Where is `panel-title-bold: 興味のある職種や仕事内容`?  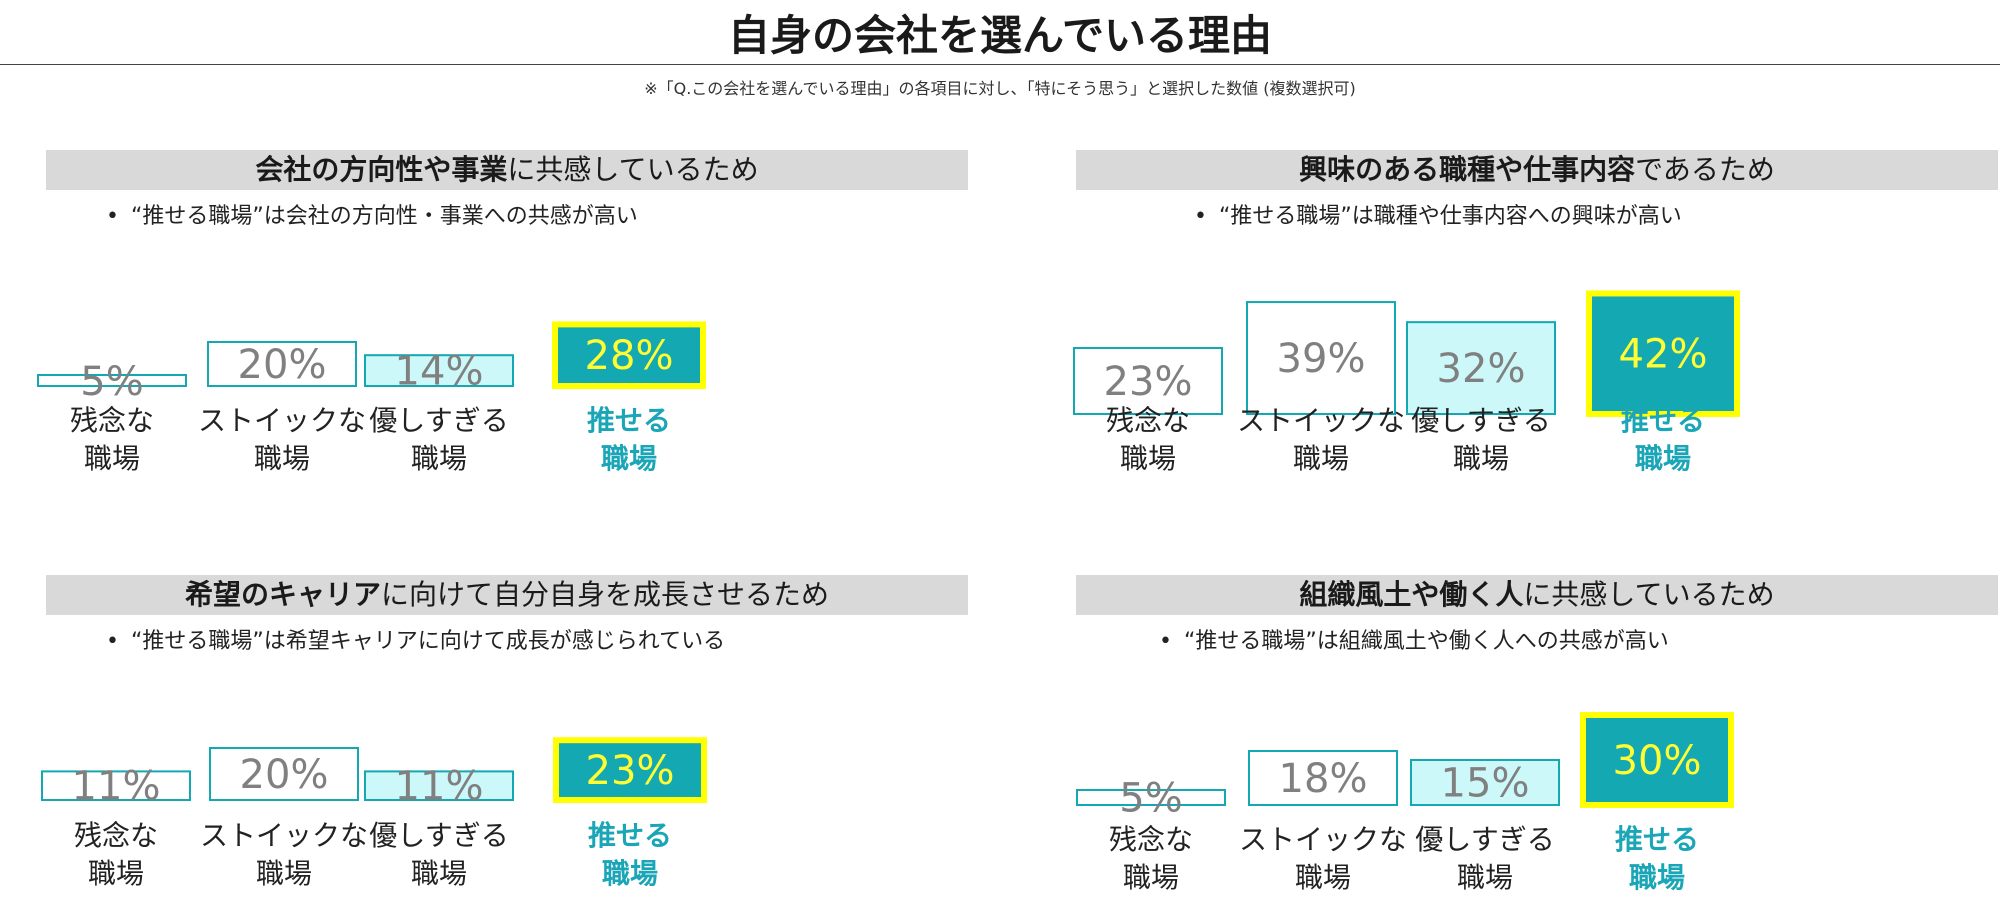 panel-title-bold: 興味のある職種や仕事内容 is located at coordinates (1467, 169).